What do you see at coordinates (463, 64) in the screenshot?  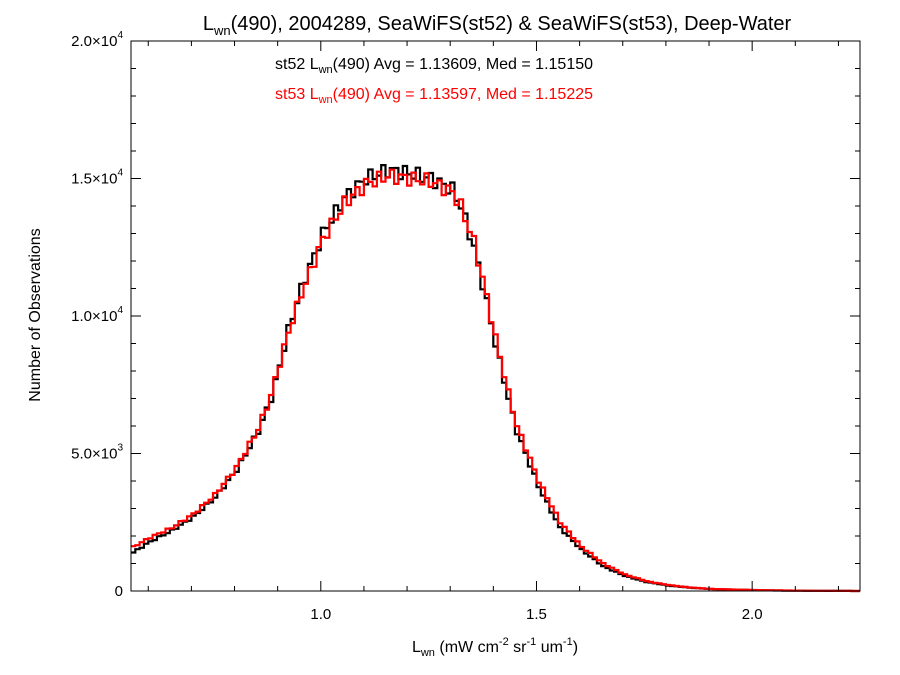 I see `annotation-stats: (490) Avg = 1.13609, Med = 1.15150` at bounding box center [463, 64].